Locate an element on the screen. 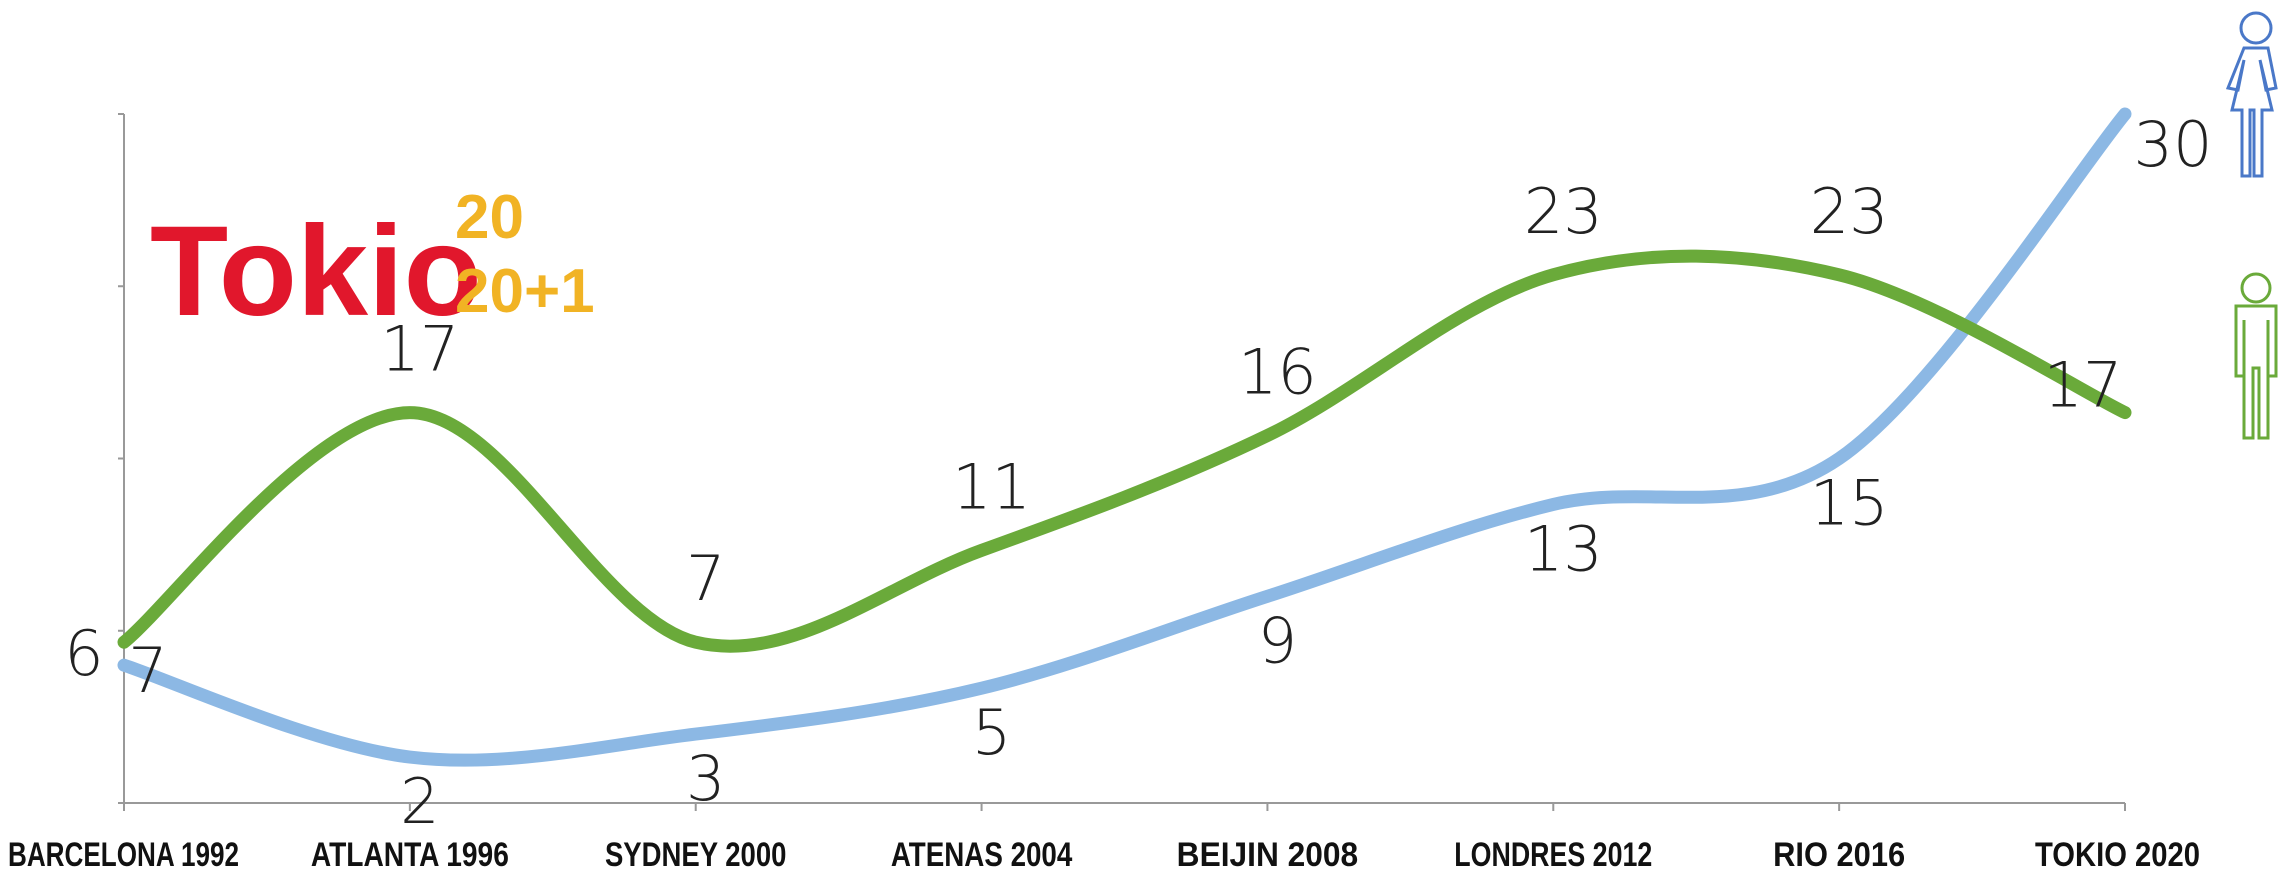  data-label: 13 is located at coordinates (1563, 548).